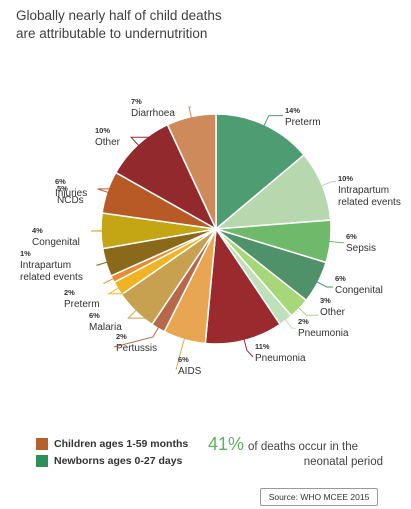 This screenshot has width=411, height=509. I want to click on legend-label-children: Children ages 1-59 months, so click(121, 444).